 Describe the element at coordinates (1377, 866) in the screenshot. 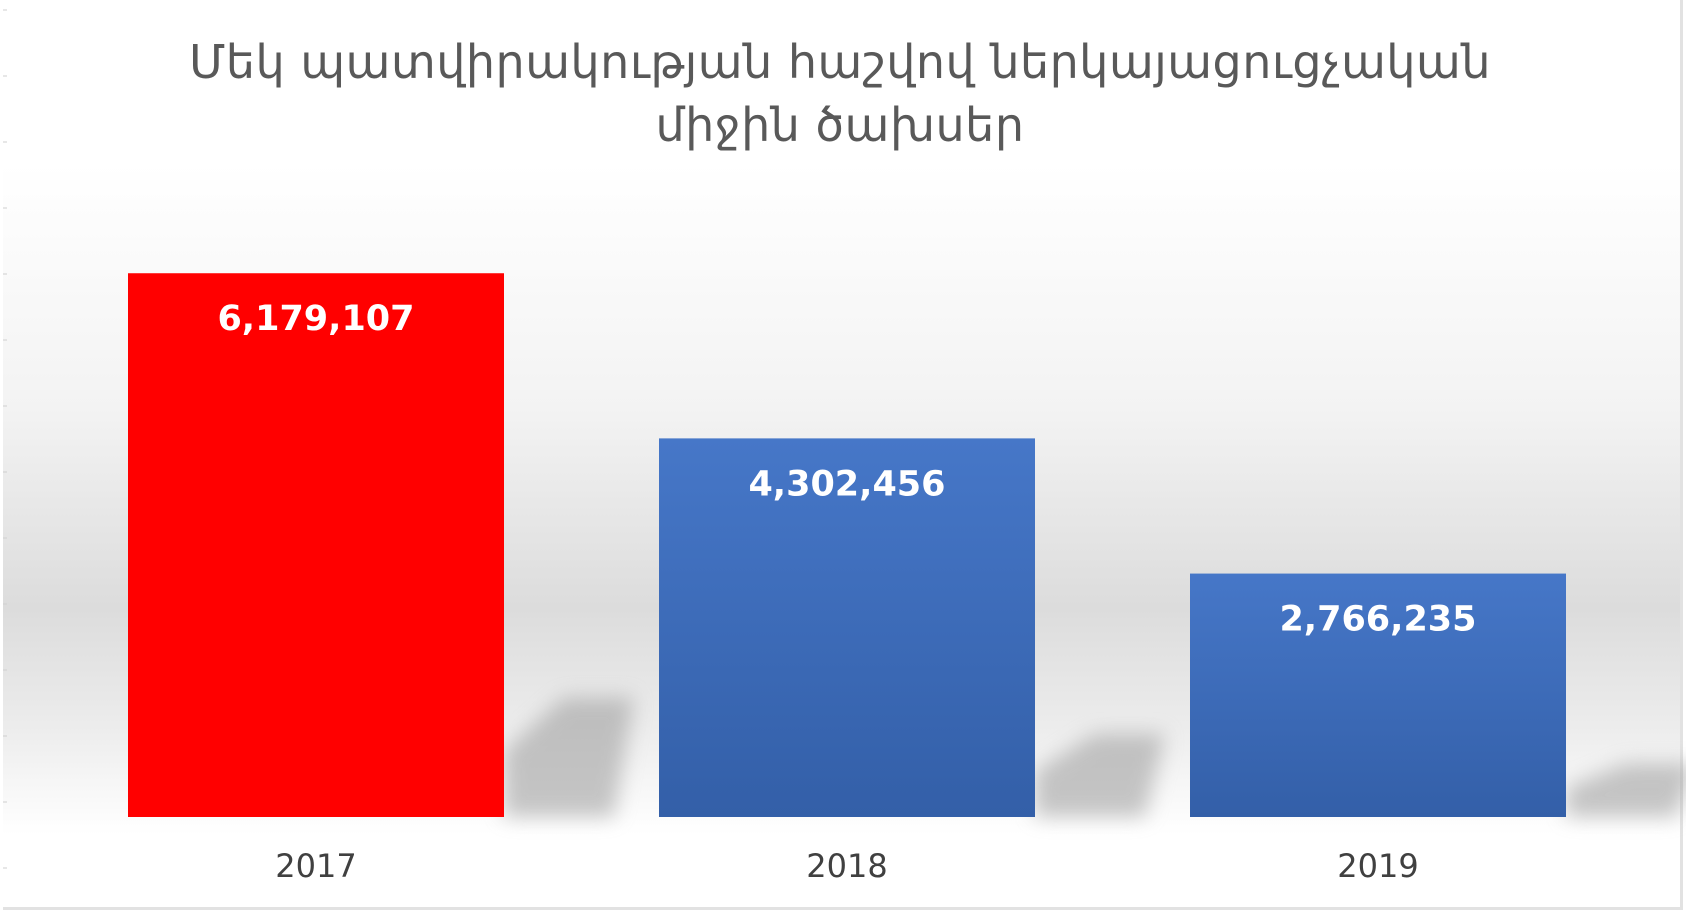

I see `x-tick-label-2019: 2019` at that location.